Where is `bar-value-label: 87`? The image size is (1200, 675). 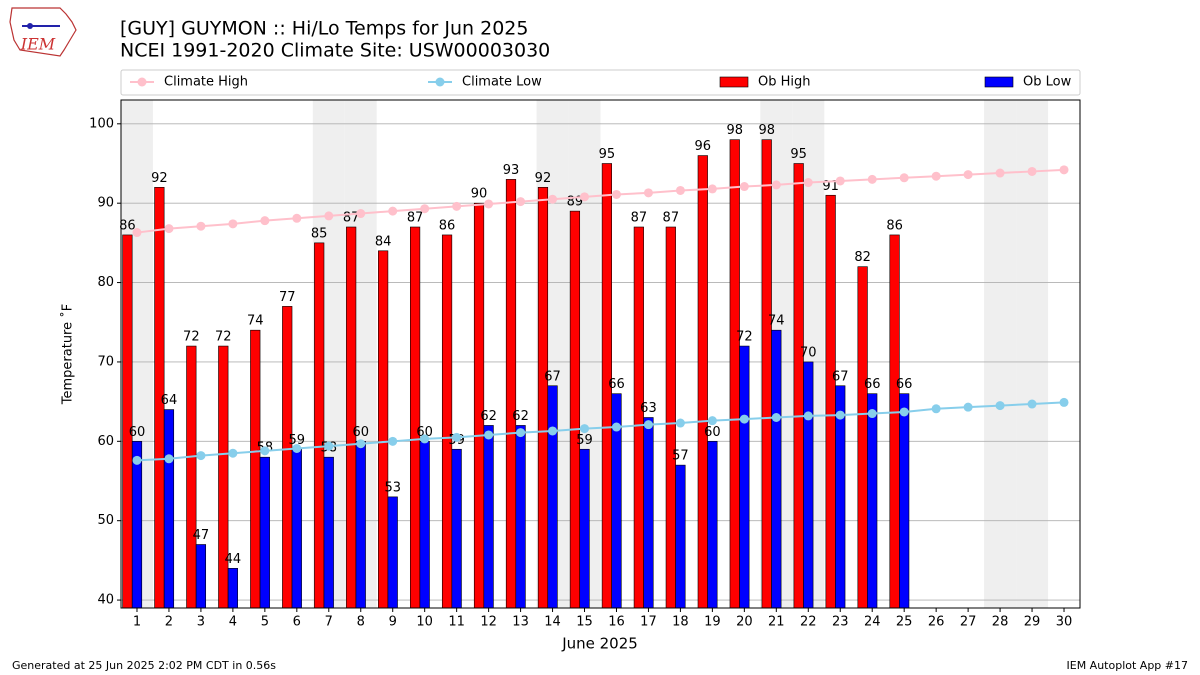
bar-value-label: 87 is located at coordinates (639, 218).